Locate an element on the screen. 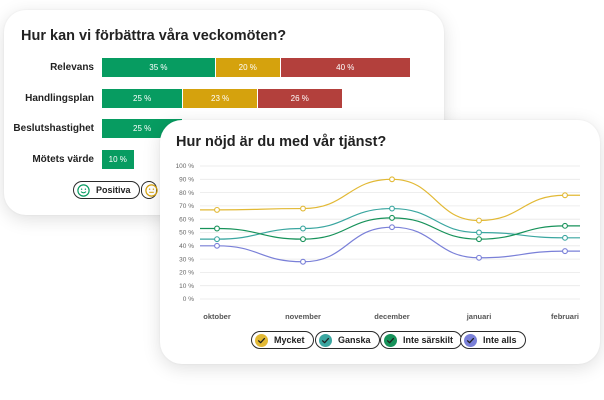  legend-item: Ganska is located at coordinates (347, 340).